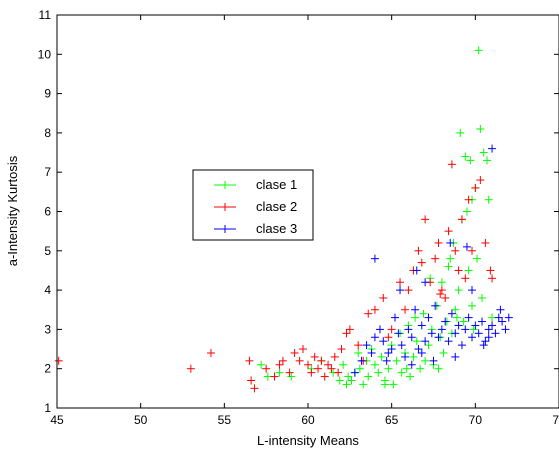 This screenshot has width=559, height=450. Describe the element at coordinates (45, 54) in the screenshot. I see `y-tick-label: 10` at that location.